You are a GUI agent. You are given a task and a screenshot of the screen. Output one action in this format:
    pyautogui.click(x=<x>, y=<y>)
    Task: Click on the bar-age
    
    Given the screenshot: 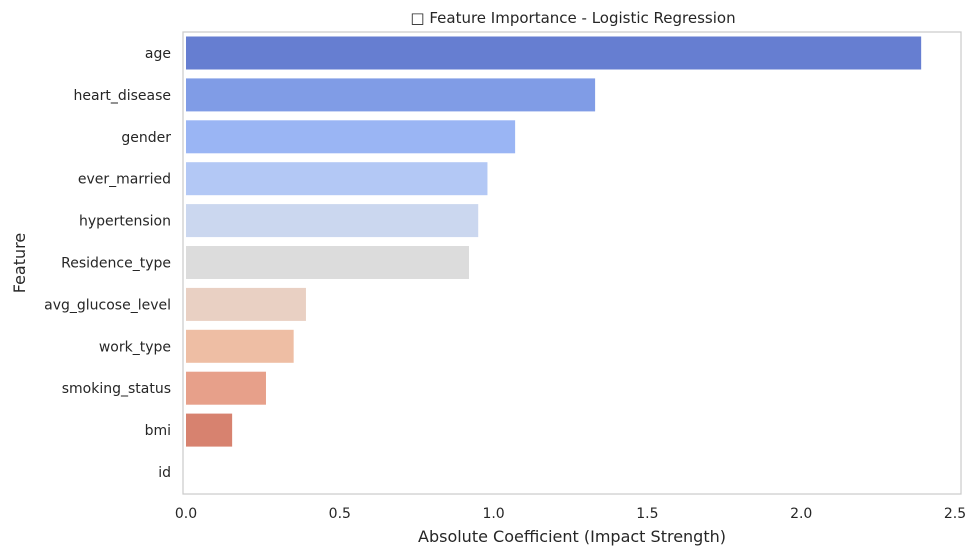 What is the action you would take?
    pyautogui.click(x=554, y=53)
    